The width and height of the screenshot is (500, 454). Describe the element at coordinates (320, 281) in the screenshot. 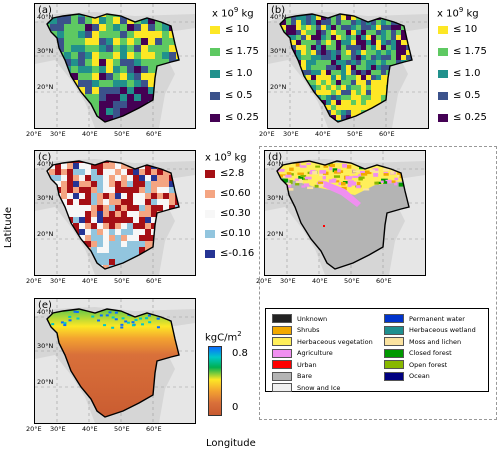

I see `x-tick-label-d: 40°E` at that location.